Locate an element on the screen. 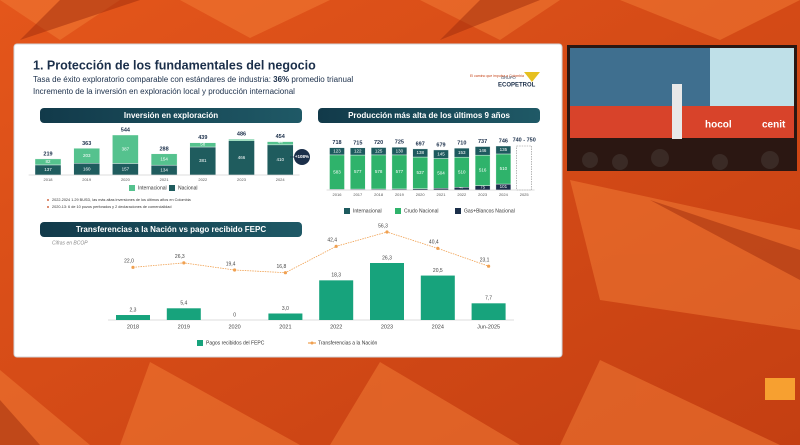 Image resolution: width=800 pixels, height=445 pixels. total-label: 679 is located at coordinates (440, 145).